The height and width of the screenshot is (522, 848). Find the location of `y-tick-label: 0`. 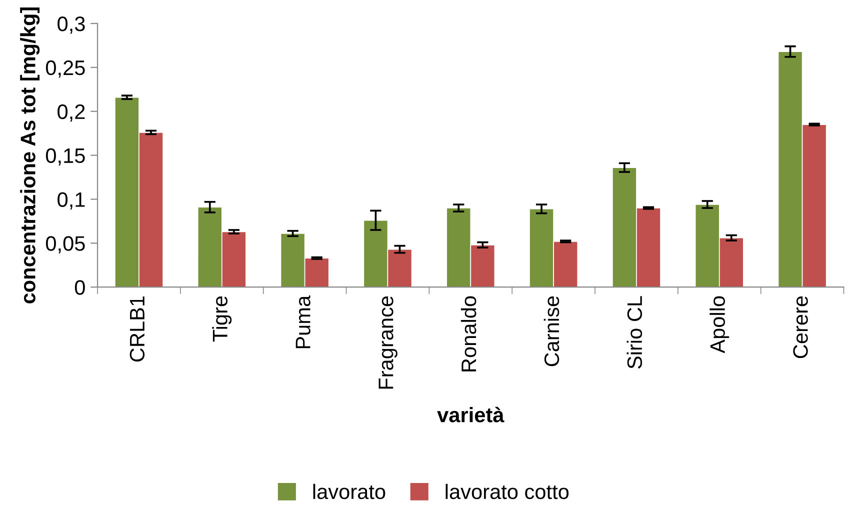

y-tick-label: 0 is located at coordinates (79, 287).